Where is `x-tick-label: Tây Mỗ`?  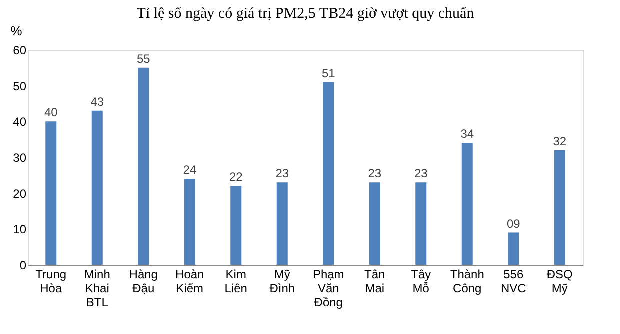
x-tick-label: Tây Mỗ is located at coordinates (421, 282).